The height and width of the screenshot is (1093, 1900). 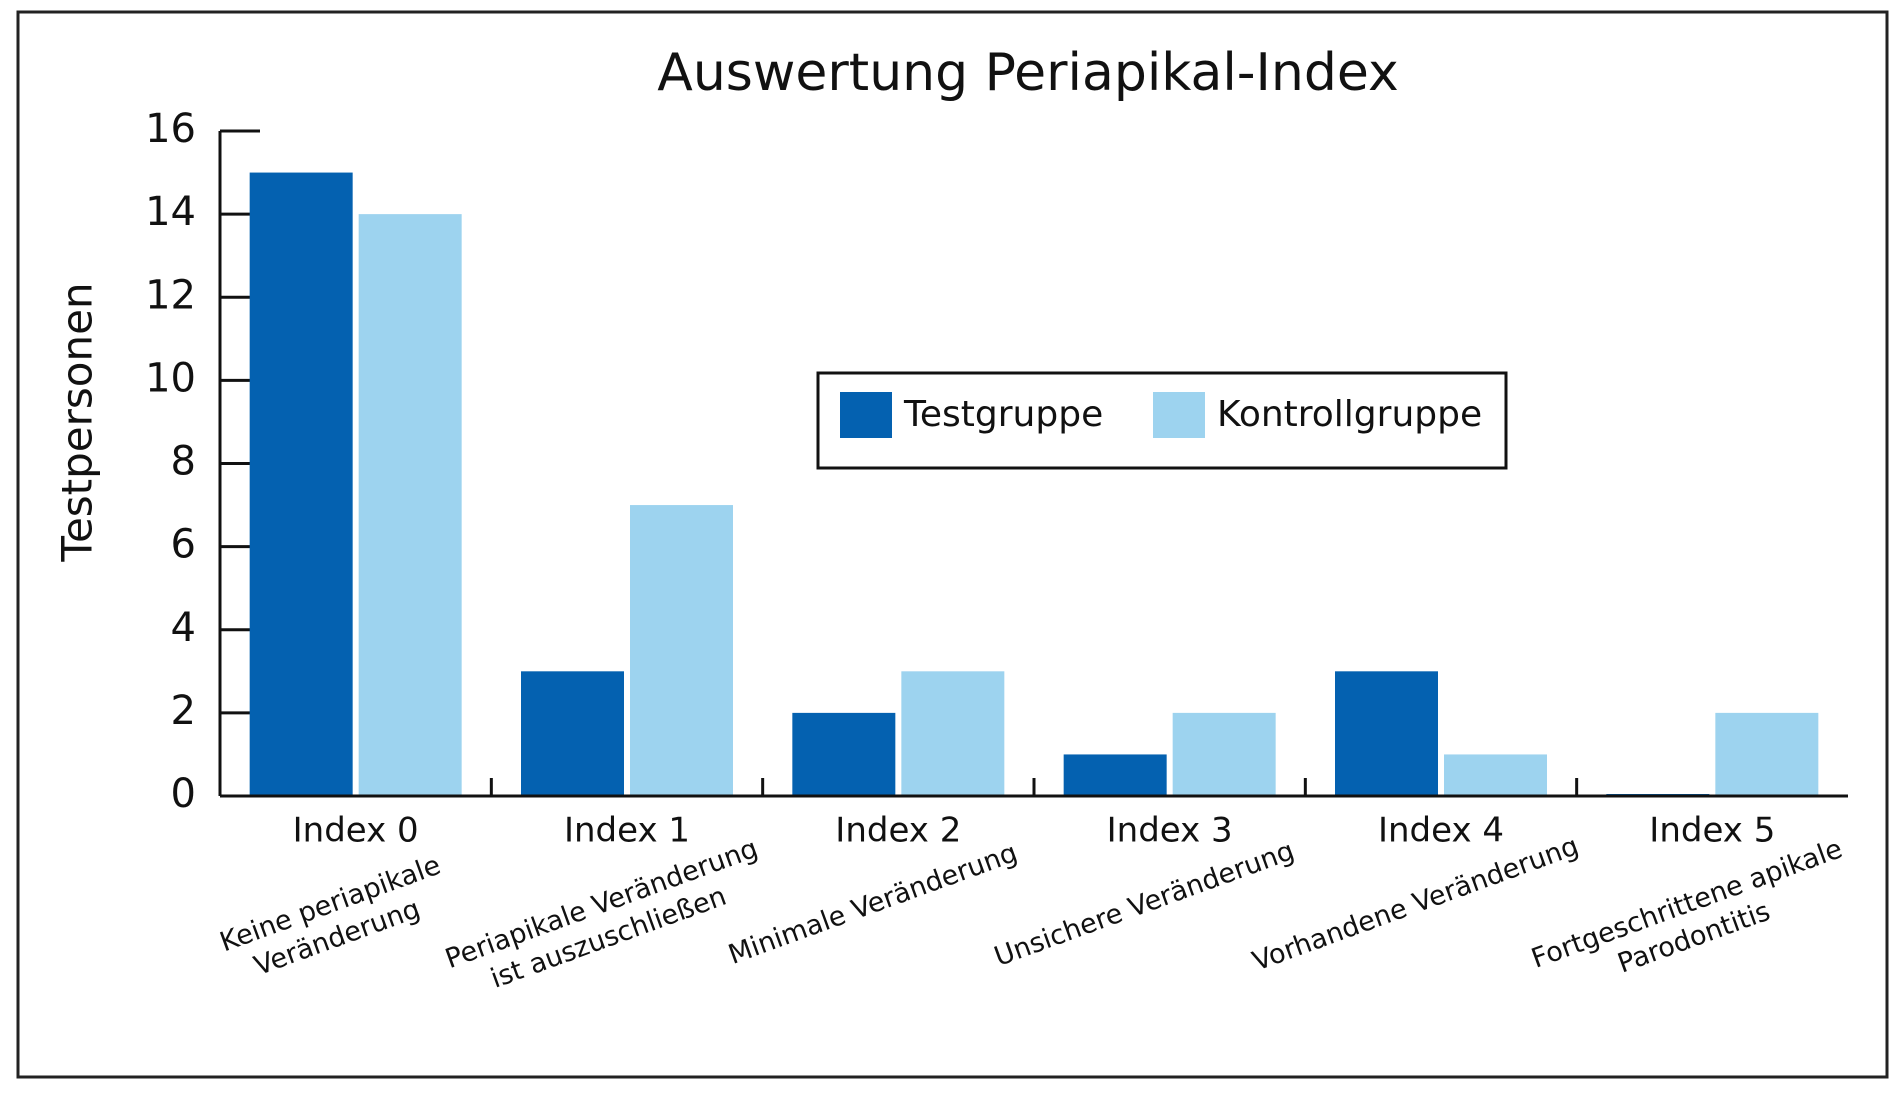 I want to click on chart-title: Auswertung Periapikal-Index, so click(x=1027, y=73).